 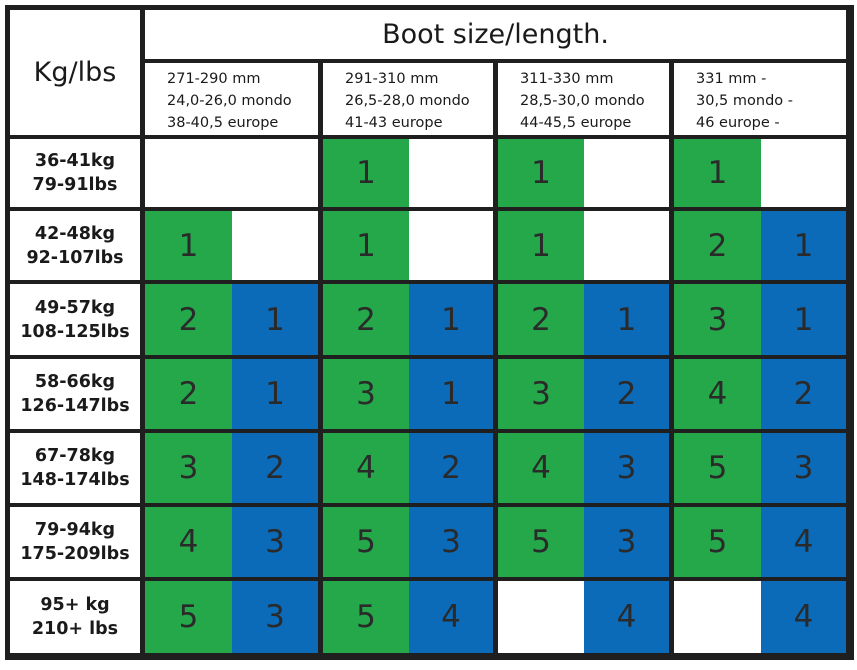 What do you see at coordinates (75, 173) in the screenshot?
I see `weight-label: 36-41kg 79-91lbs` at bounding box center [75, 173].